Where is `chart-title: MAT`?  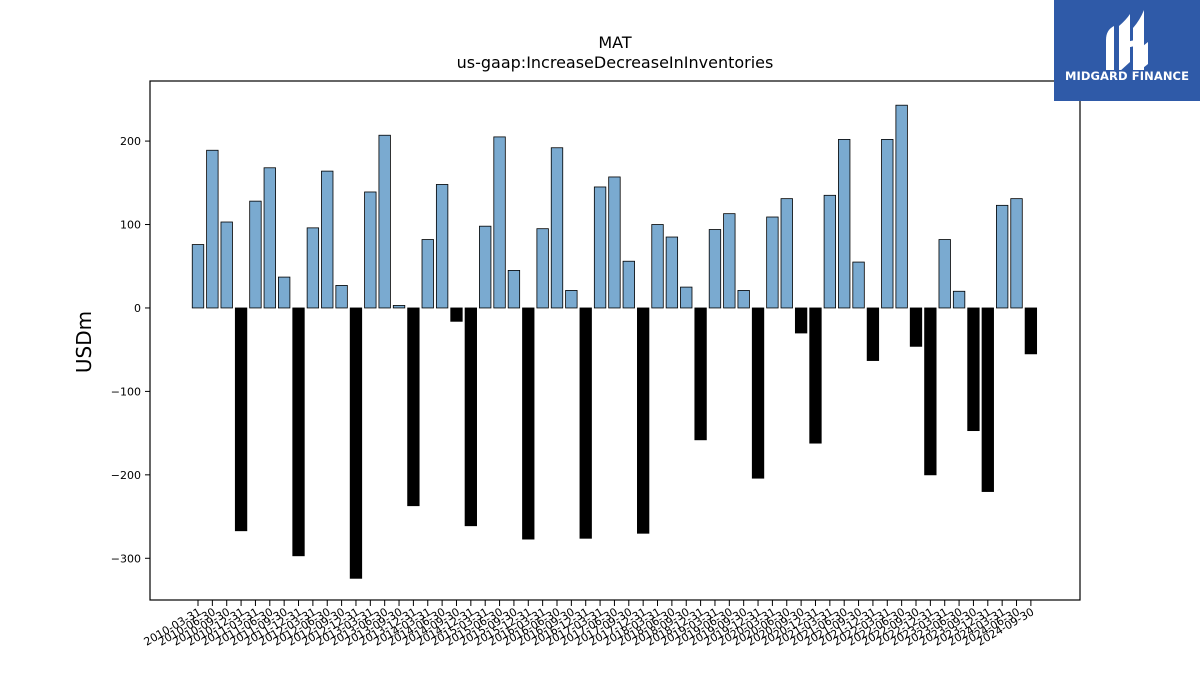 chart-title: MAT is located at coordinates (615, 42).